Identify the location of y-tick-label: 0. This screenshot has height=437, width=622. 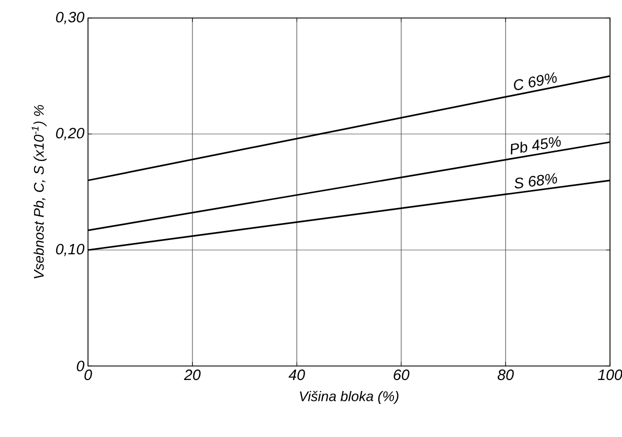
(80, 366).